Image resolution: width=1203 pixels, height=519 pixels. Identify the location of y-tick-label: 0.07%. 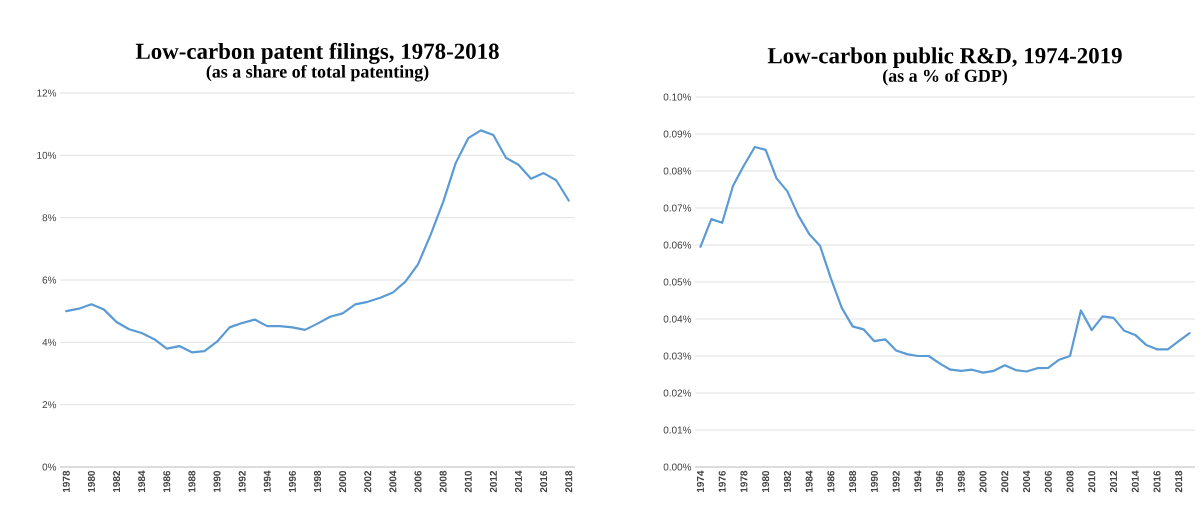
(677, 208).